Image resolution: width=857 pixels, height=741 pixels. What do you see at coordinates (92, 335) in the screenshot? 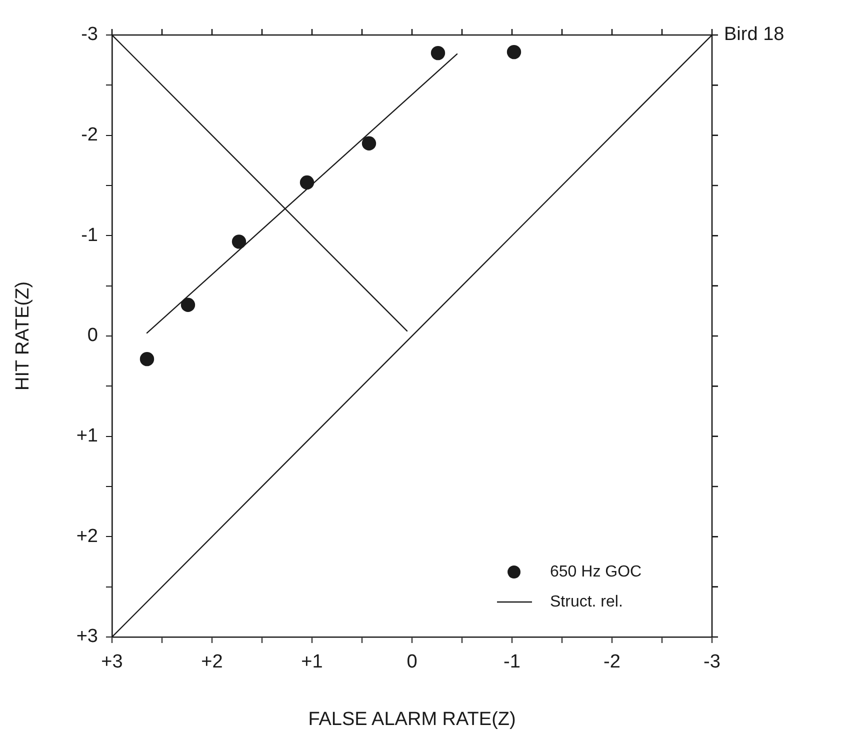
I see `y-tick-label: 0` at bounding box center [92, 335].